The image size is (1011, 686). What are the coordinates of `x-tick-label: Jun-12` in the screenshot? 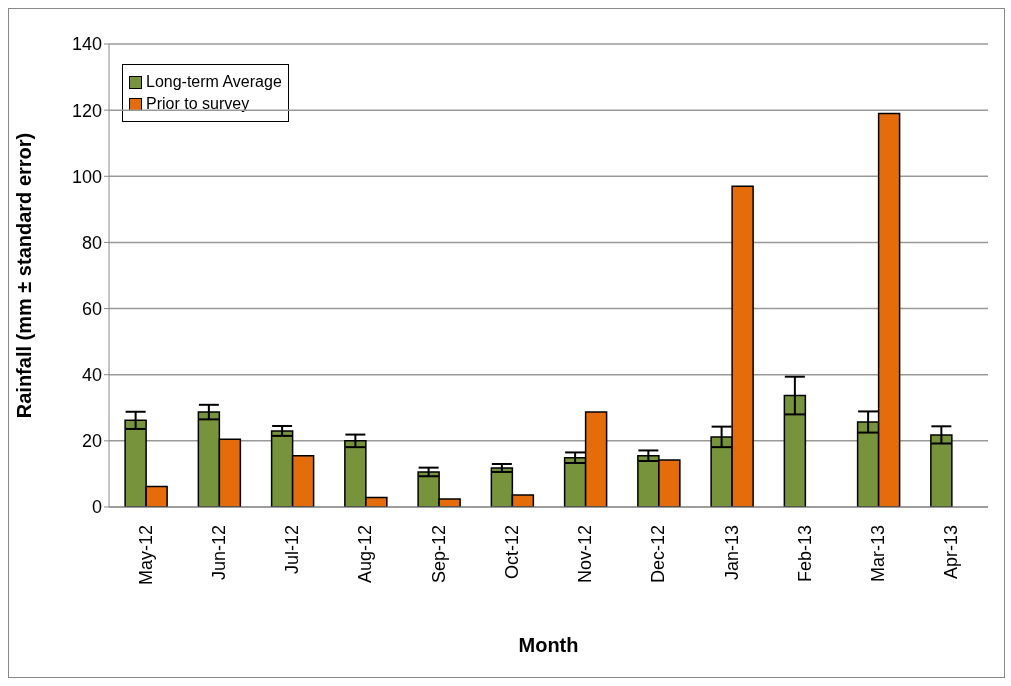 It's located at (218, 553).